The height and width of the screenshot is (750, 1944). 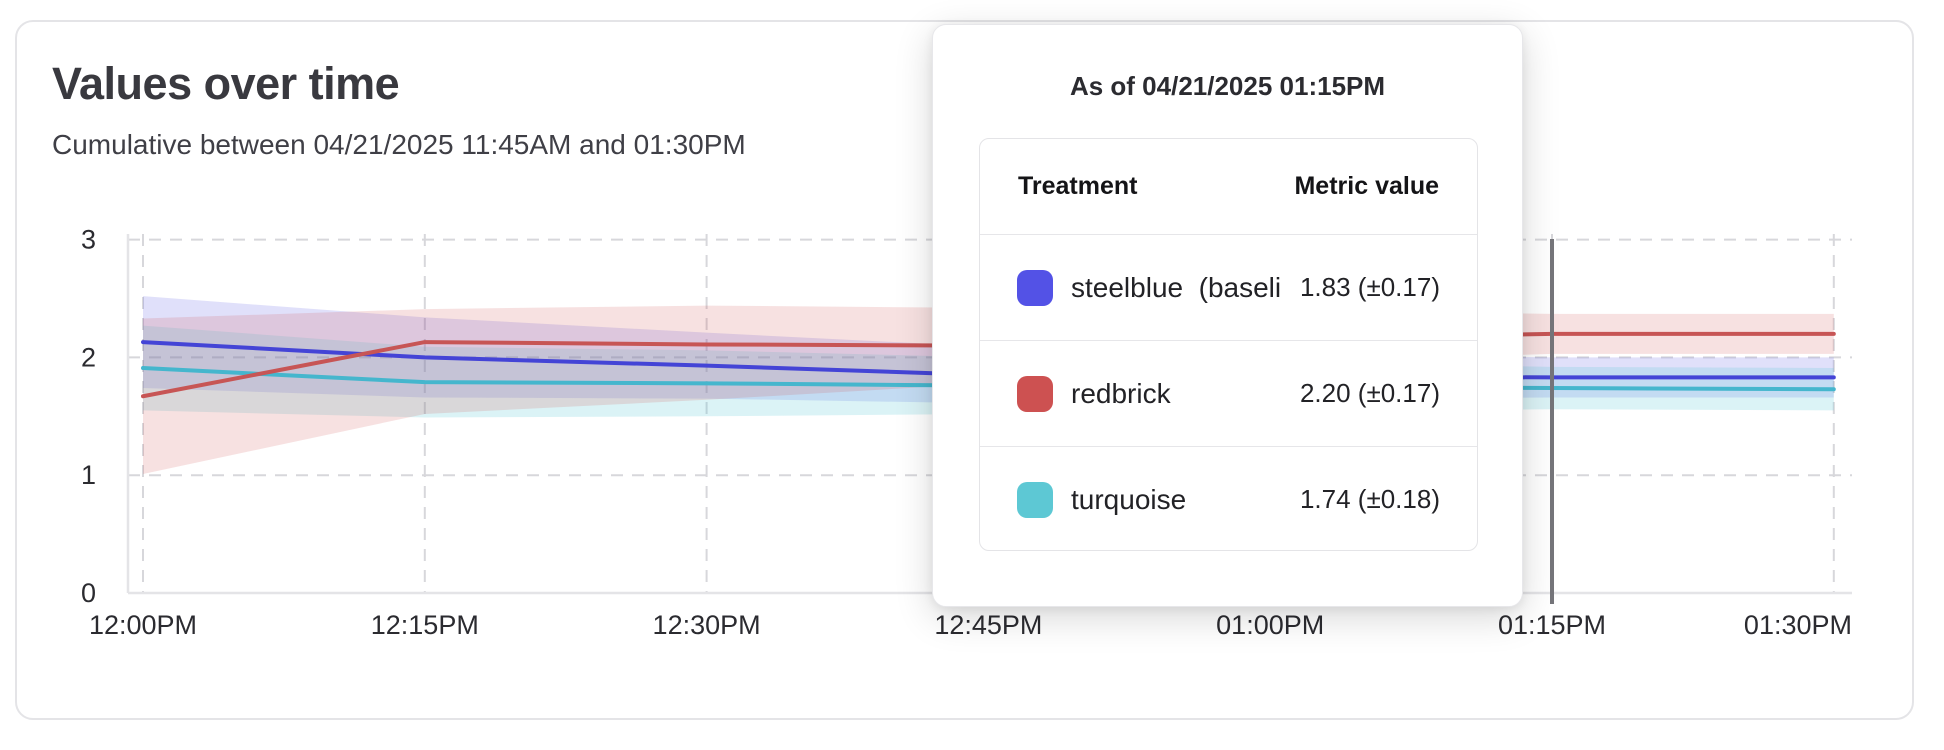 I want to click on x-tick-label: 12:00PM, so click(x=143, y=625).